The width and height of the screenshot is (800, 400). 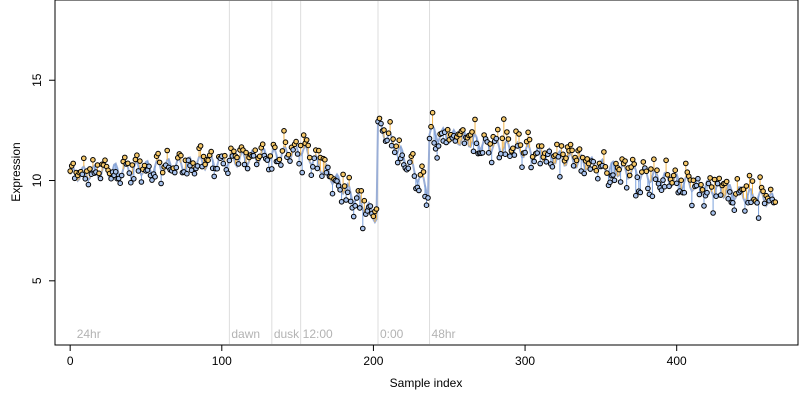 What do you see at coordinates (37, 280) in the screenshot?
I see `y-tick-label: 5` at bounding box center [37, 280].